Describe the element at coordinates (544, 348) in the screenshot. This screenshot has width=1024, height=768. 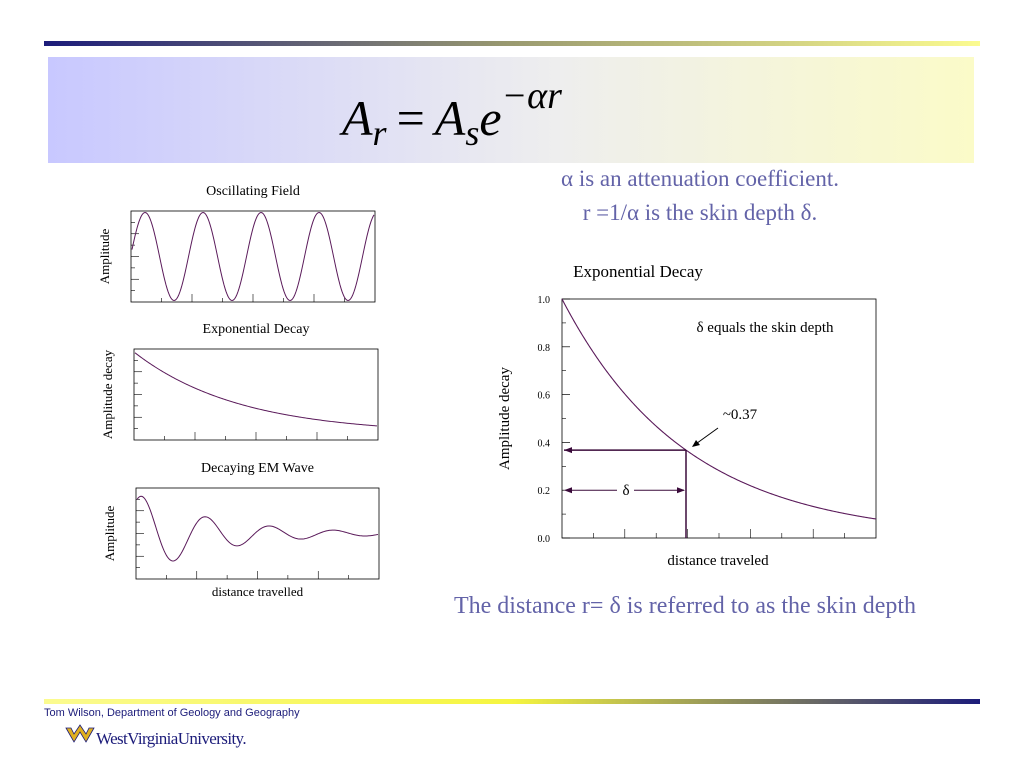
I see `y-tick-label: 0.8` at that location.